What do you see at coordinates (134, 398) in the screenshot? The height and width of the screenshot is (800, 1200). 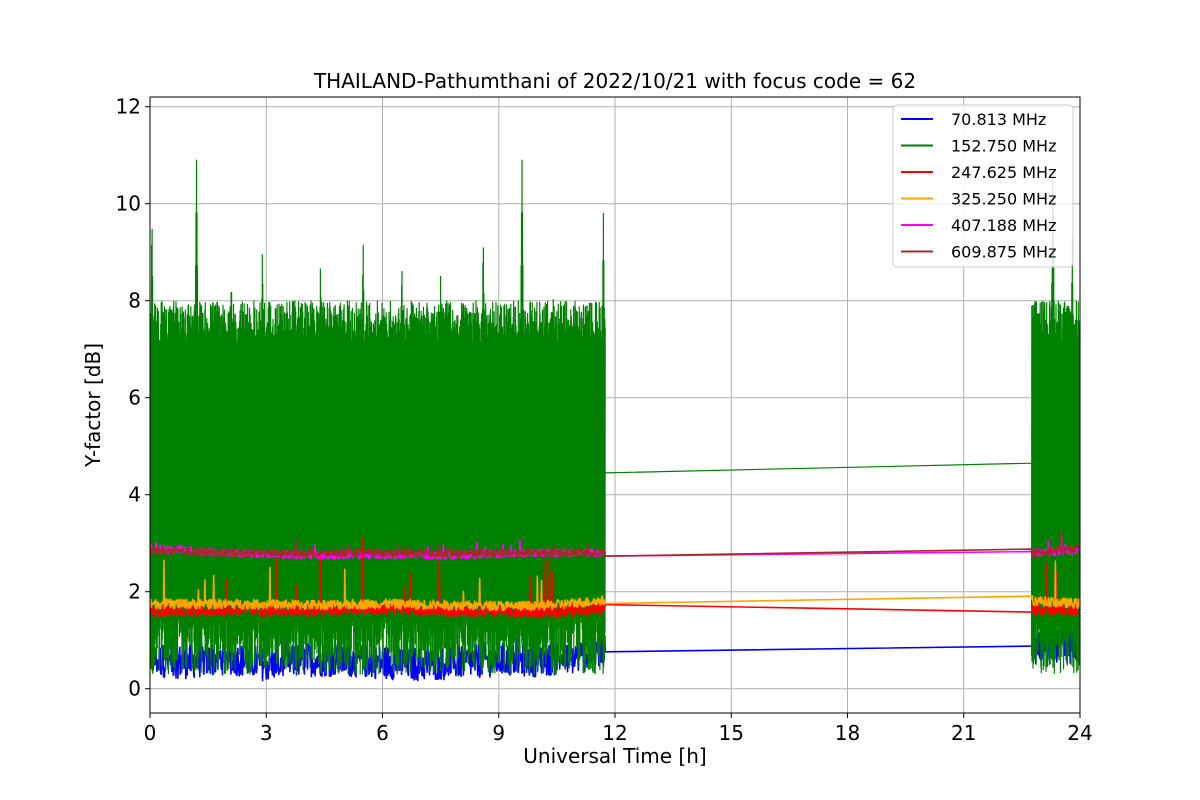 I see `y-tick-label: 6` at bounding box center [134, 398].